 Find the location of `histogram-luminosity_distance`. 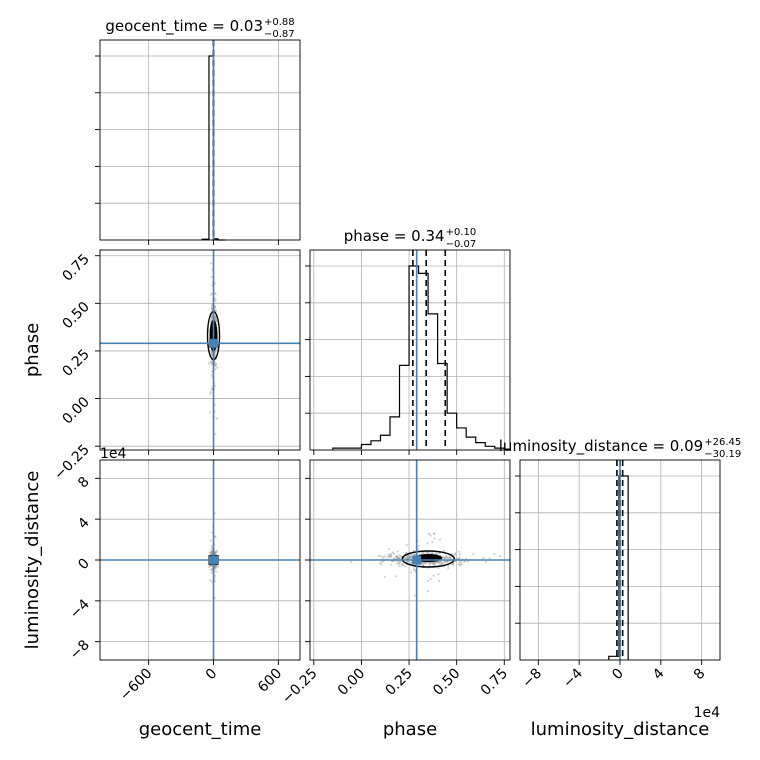

histogram-luminosity_distance is located at coordinates (618, 567).